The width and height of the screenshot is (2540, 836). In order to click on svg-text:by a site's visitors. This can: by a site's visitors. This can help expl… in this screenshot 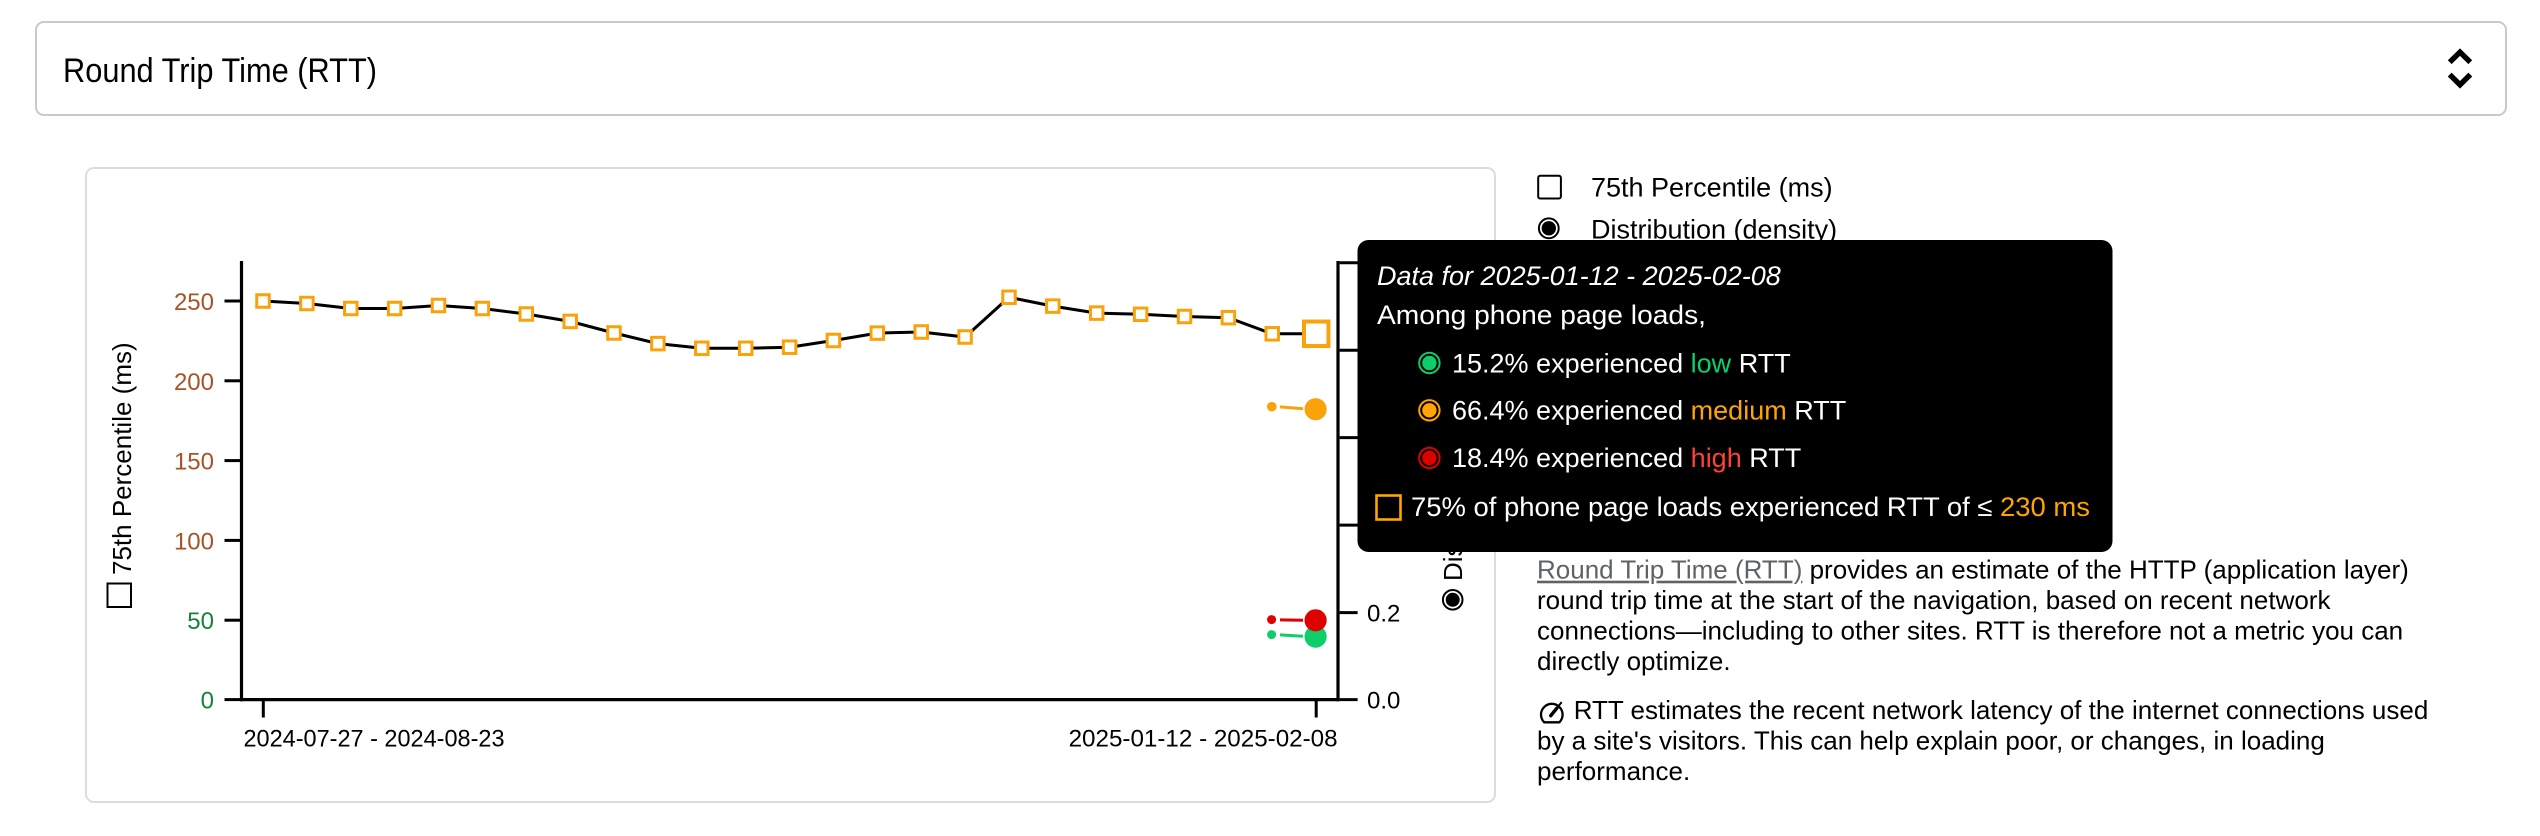, I will do `click(1931, 741)`.